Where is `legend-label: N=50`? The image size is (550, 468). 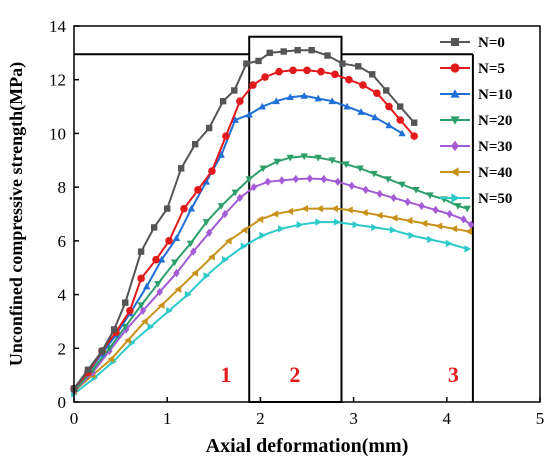 legend-label: N=50 is located at coordinates (495, 199).